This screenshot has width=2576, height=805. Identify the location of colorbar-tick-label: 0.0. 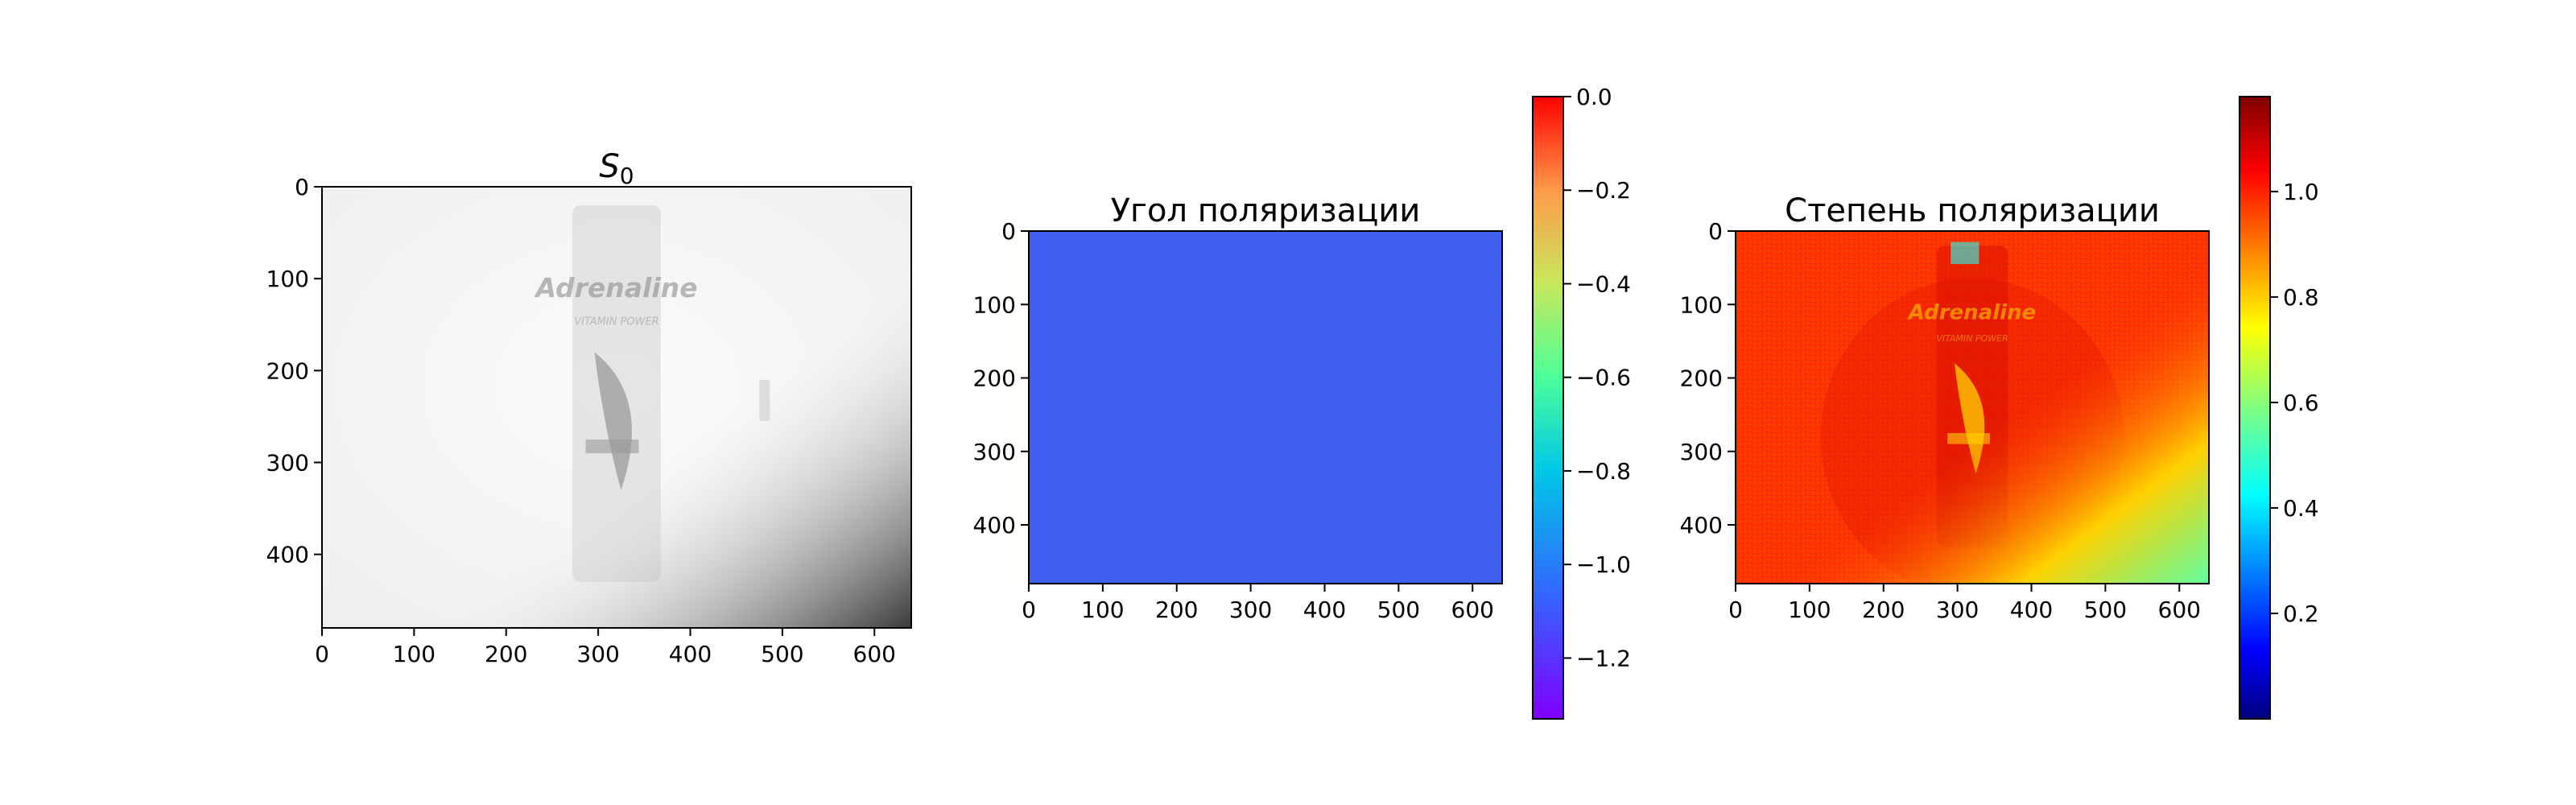
(1594, 97).